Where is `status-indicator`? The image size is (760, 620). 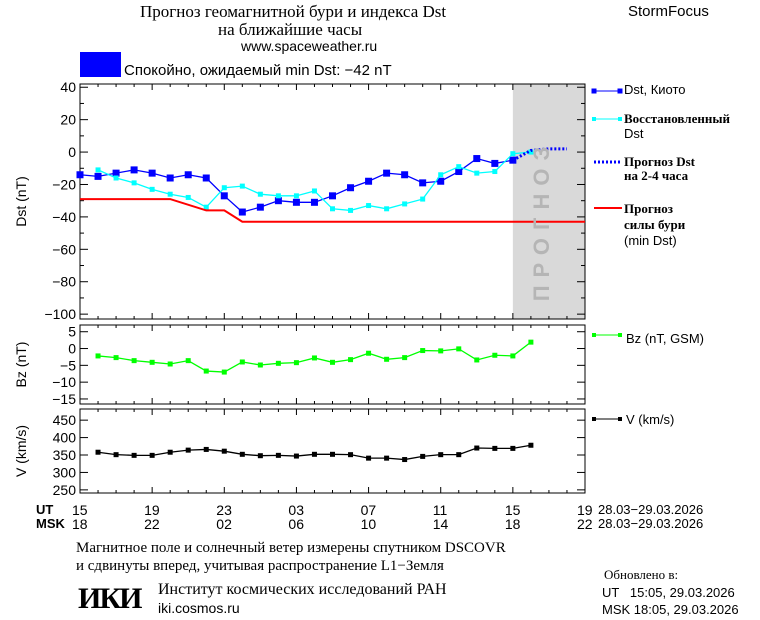 status-indicator is located at coordinates (100, 64).